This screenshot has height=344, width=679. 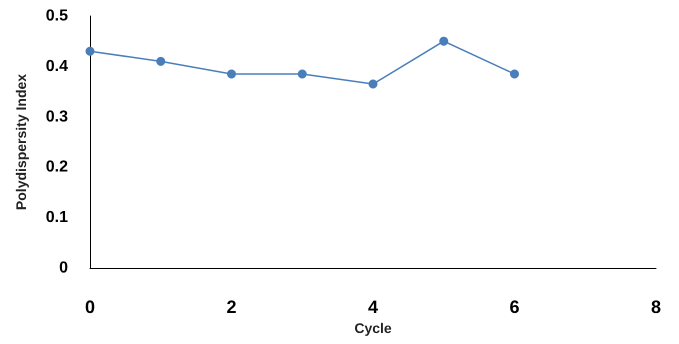 What do you see at coordinates (373, 307) in the screenshot?
I see `x-tick-label: 4` at bounding box center [373, 307].